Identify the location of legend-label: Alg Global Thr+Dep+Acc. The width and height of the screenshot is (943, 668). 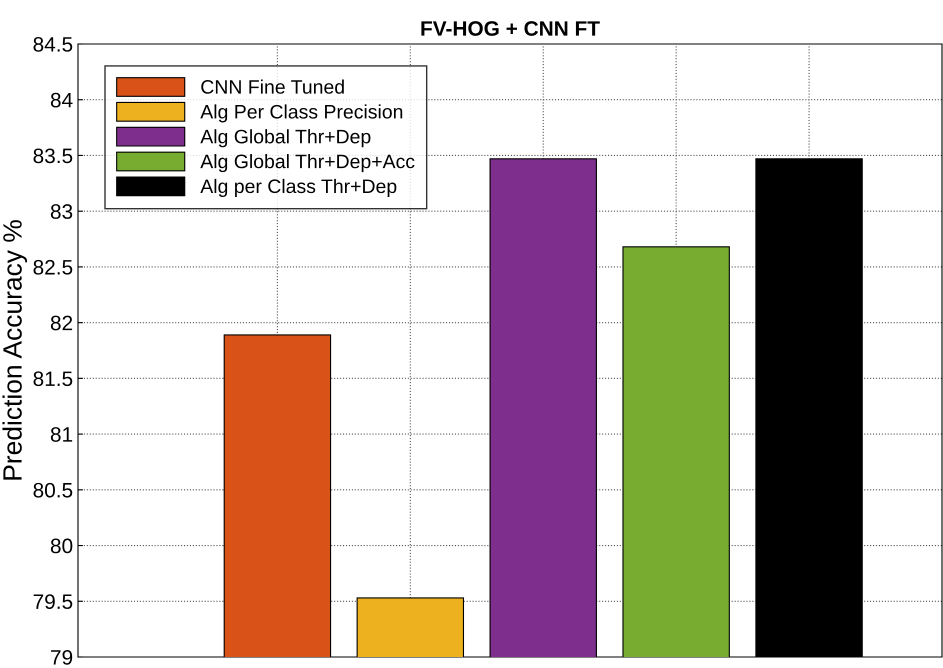
(307, 163).